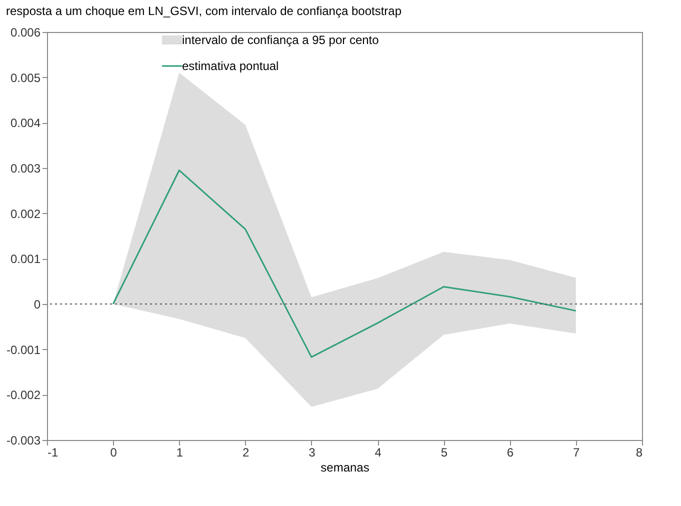 The width and height of the screenshot is (681, 506). Describe the element at coordinates (25, 33) in the screenshot. I see `y-tick-label: 0.006` at that location.